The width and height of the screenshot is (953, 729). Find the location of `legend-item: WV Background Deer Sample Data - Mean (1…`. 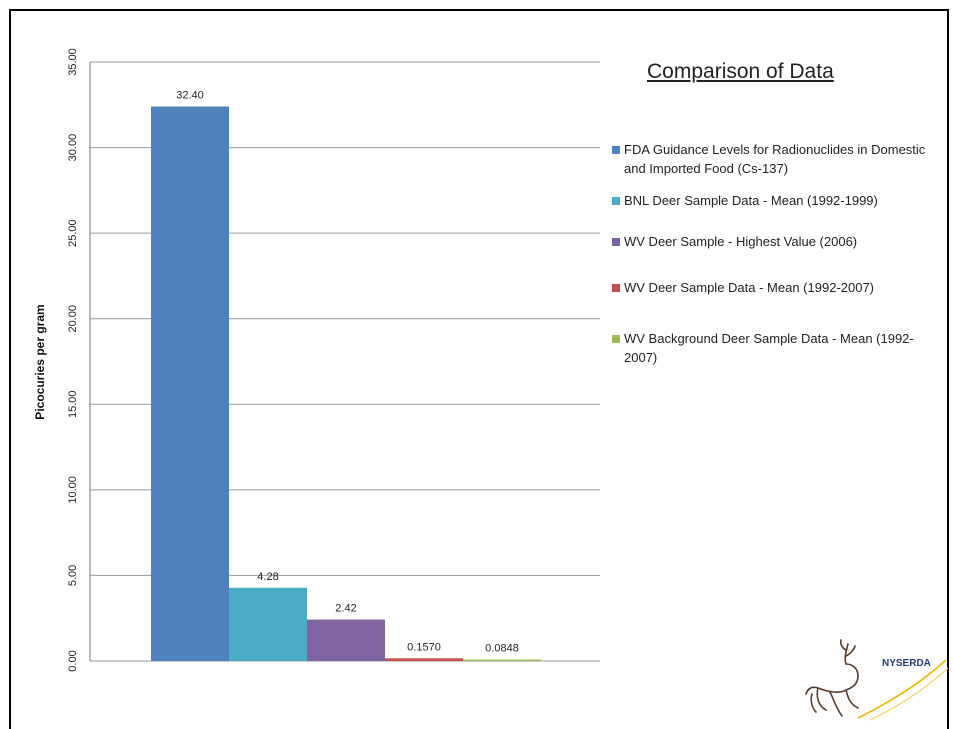

legend-item: WV Background Deer Sample Data - Mean (1… is located at coordinates (777, 348).